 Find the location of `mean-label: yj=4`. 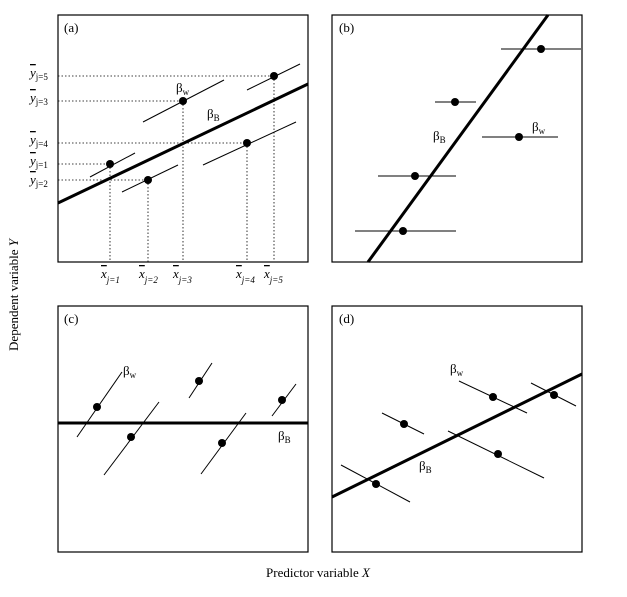

mean-label: yj=4 is located at coordinates (38, 140).